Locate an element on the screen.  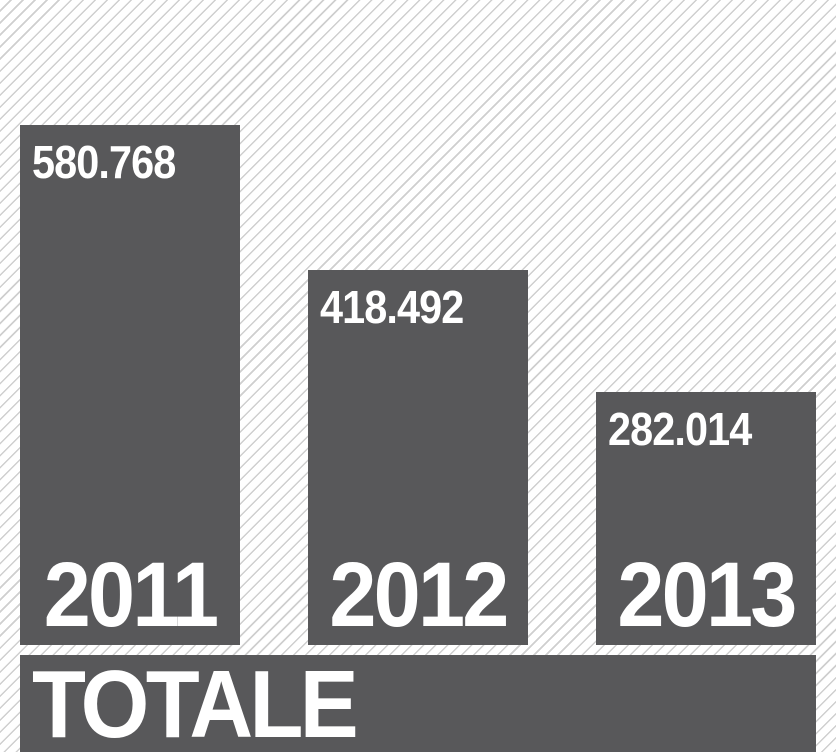
value-label-2012: 418.492 is located at coordinates (392, 307).